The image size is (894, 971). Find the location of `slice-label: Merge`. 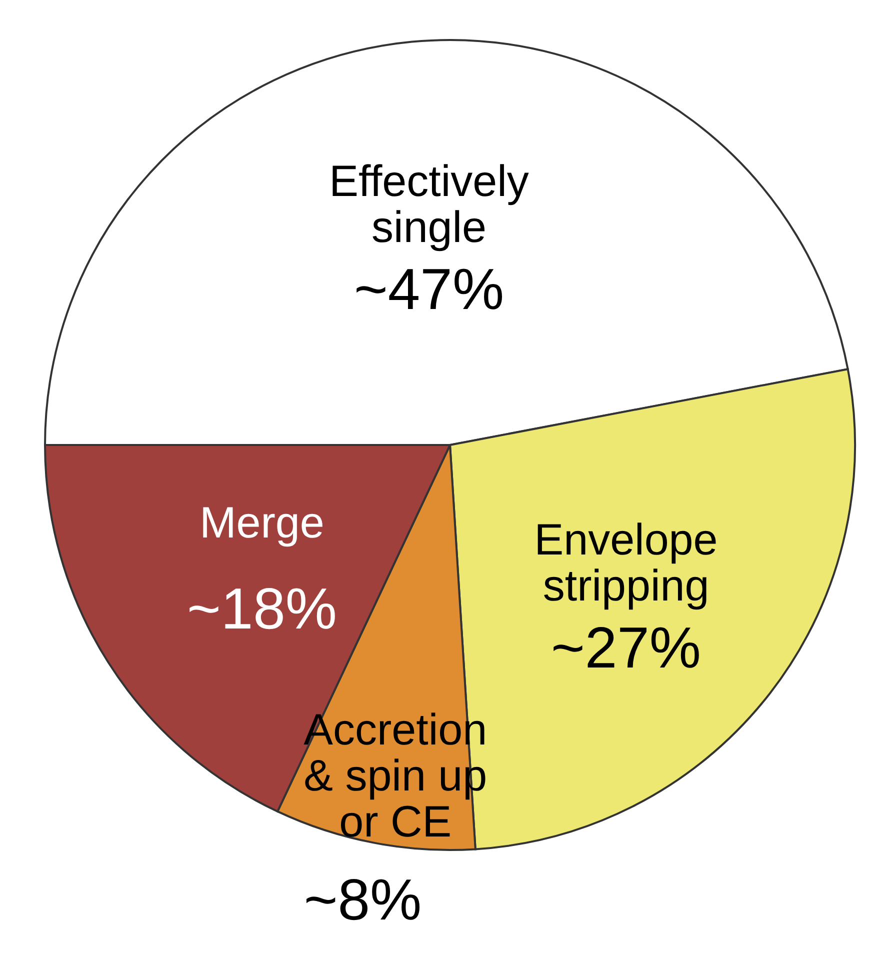

slice-label: Merge is located at coordinates (262, 523).